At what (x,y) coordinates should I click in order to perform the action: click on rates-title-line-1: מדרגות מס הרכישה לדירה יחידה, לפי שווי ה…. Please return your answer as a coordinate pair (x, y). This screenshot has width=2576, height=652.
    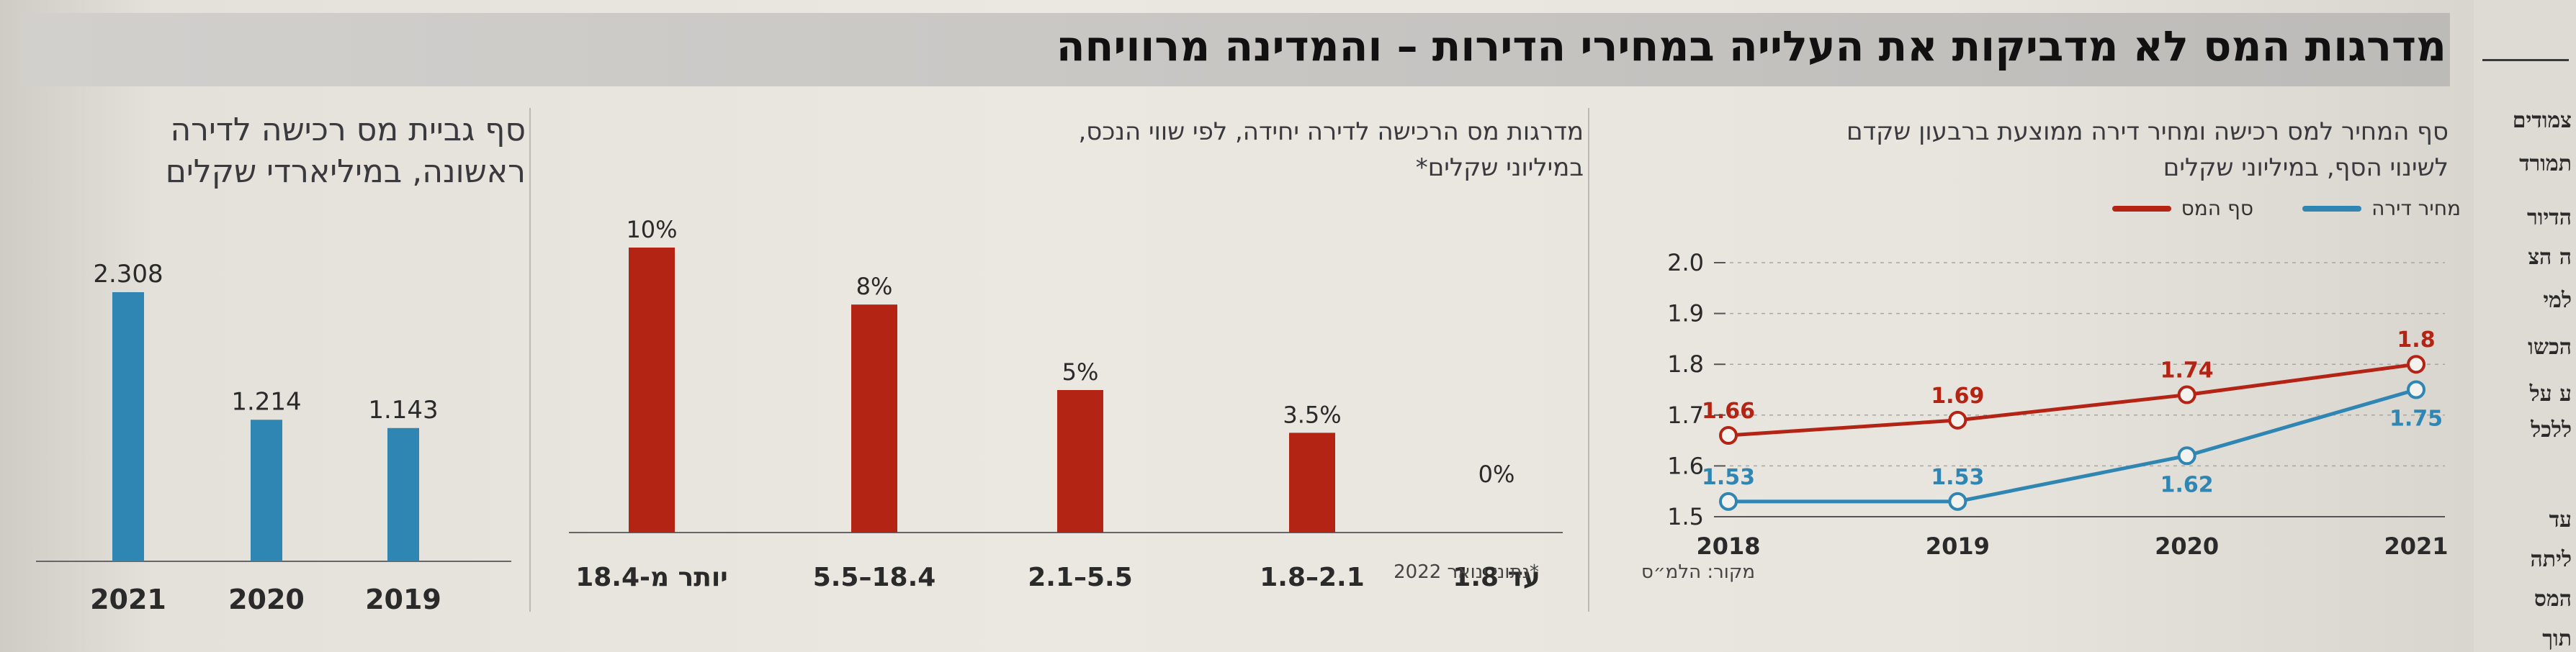
    Looking at the image, I should click on (1331, 131).